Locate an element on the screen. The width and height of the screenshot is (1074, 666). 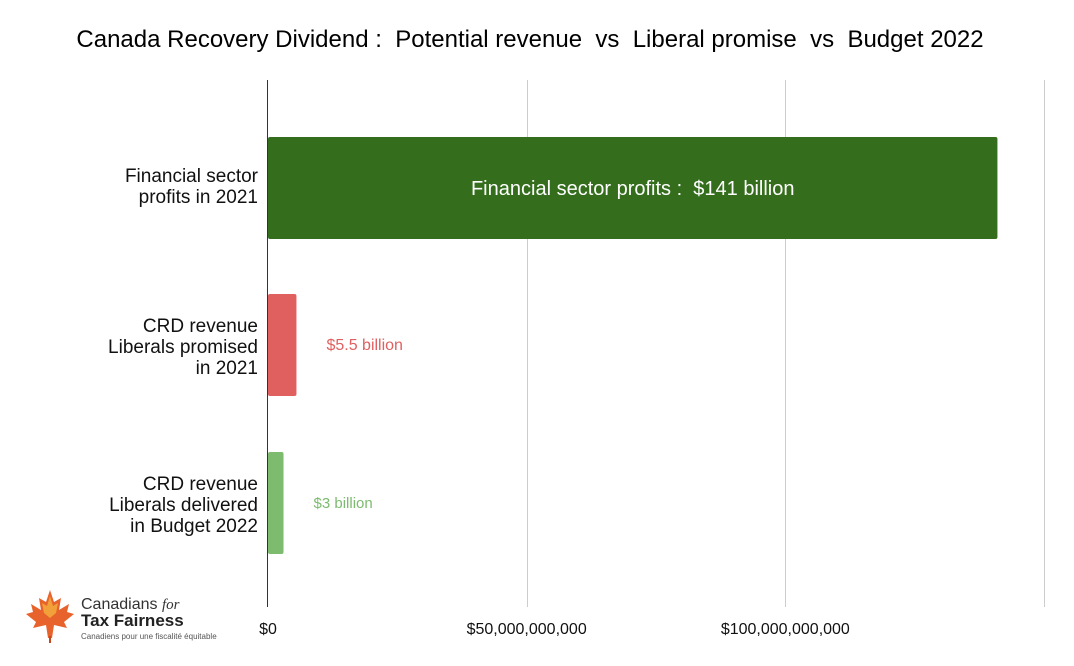
logo-tagline: Canadiens pour une fiscalité équitable is located at coordinates (149, 636).